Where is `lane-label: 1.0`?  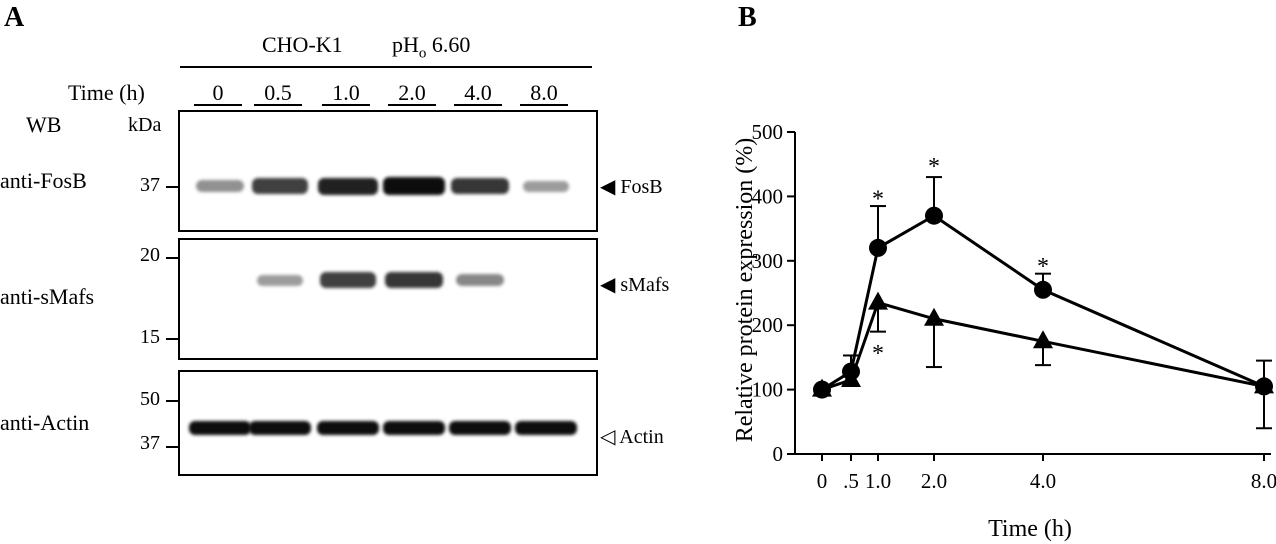
lane-label: 1.0 is located at coordinates (346, 92).